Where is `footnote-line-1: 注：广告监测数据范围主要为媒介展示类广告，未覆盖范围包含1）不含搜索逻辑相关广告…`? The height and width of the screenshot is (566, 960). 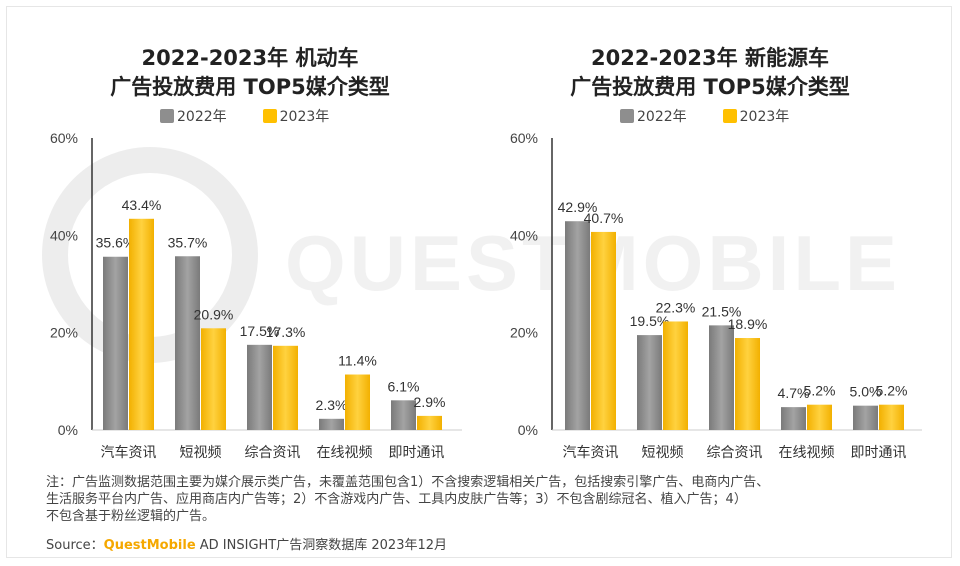 footnote-line-1: 注：广告监测数据范围主要为媒介展示类广告，未覆盖范围包含1）不含搜索逻辑相关广告… is located at coordinates (408, 482).